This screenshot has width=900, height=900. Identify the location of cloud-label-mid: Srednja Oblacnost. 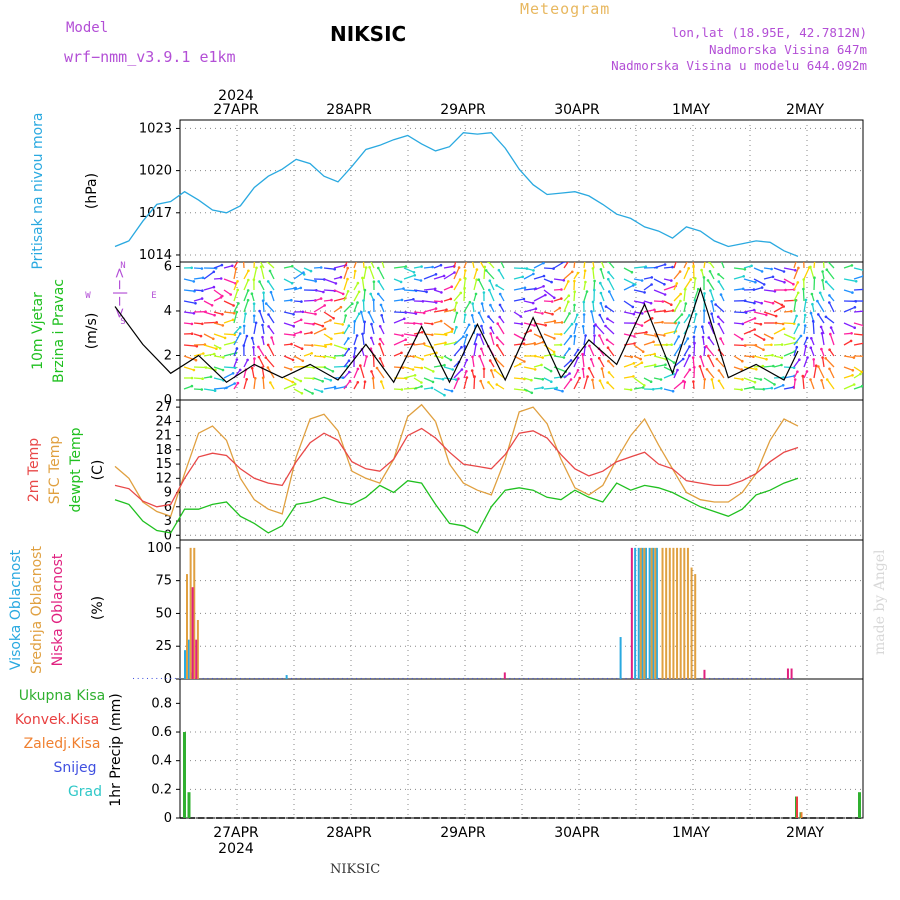
(37, 610).